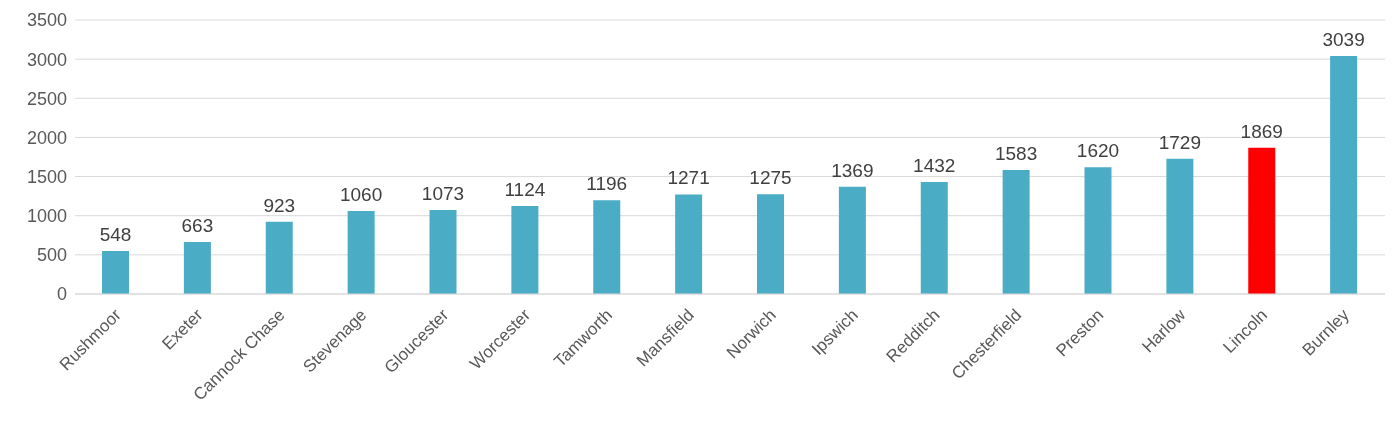  What do you see at coordinates (525, 190) in the screenshot?
I see `data-label: 1124` at bounding box center [525, 190].